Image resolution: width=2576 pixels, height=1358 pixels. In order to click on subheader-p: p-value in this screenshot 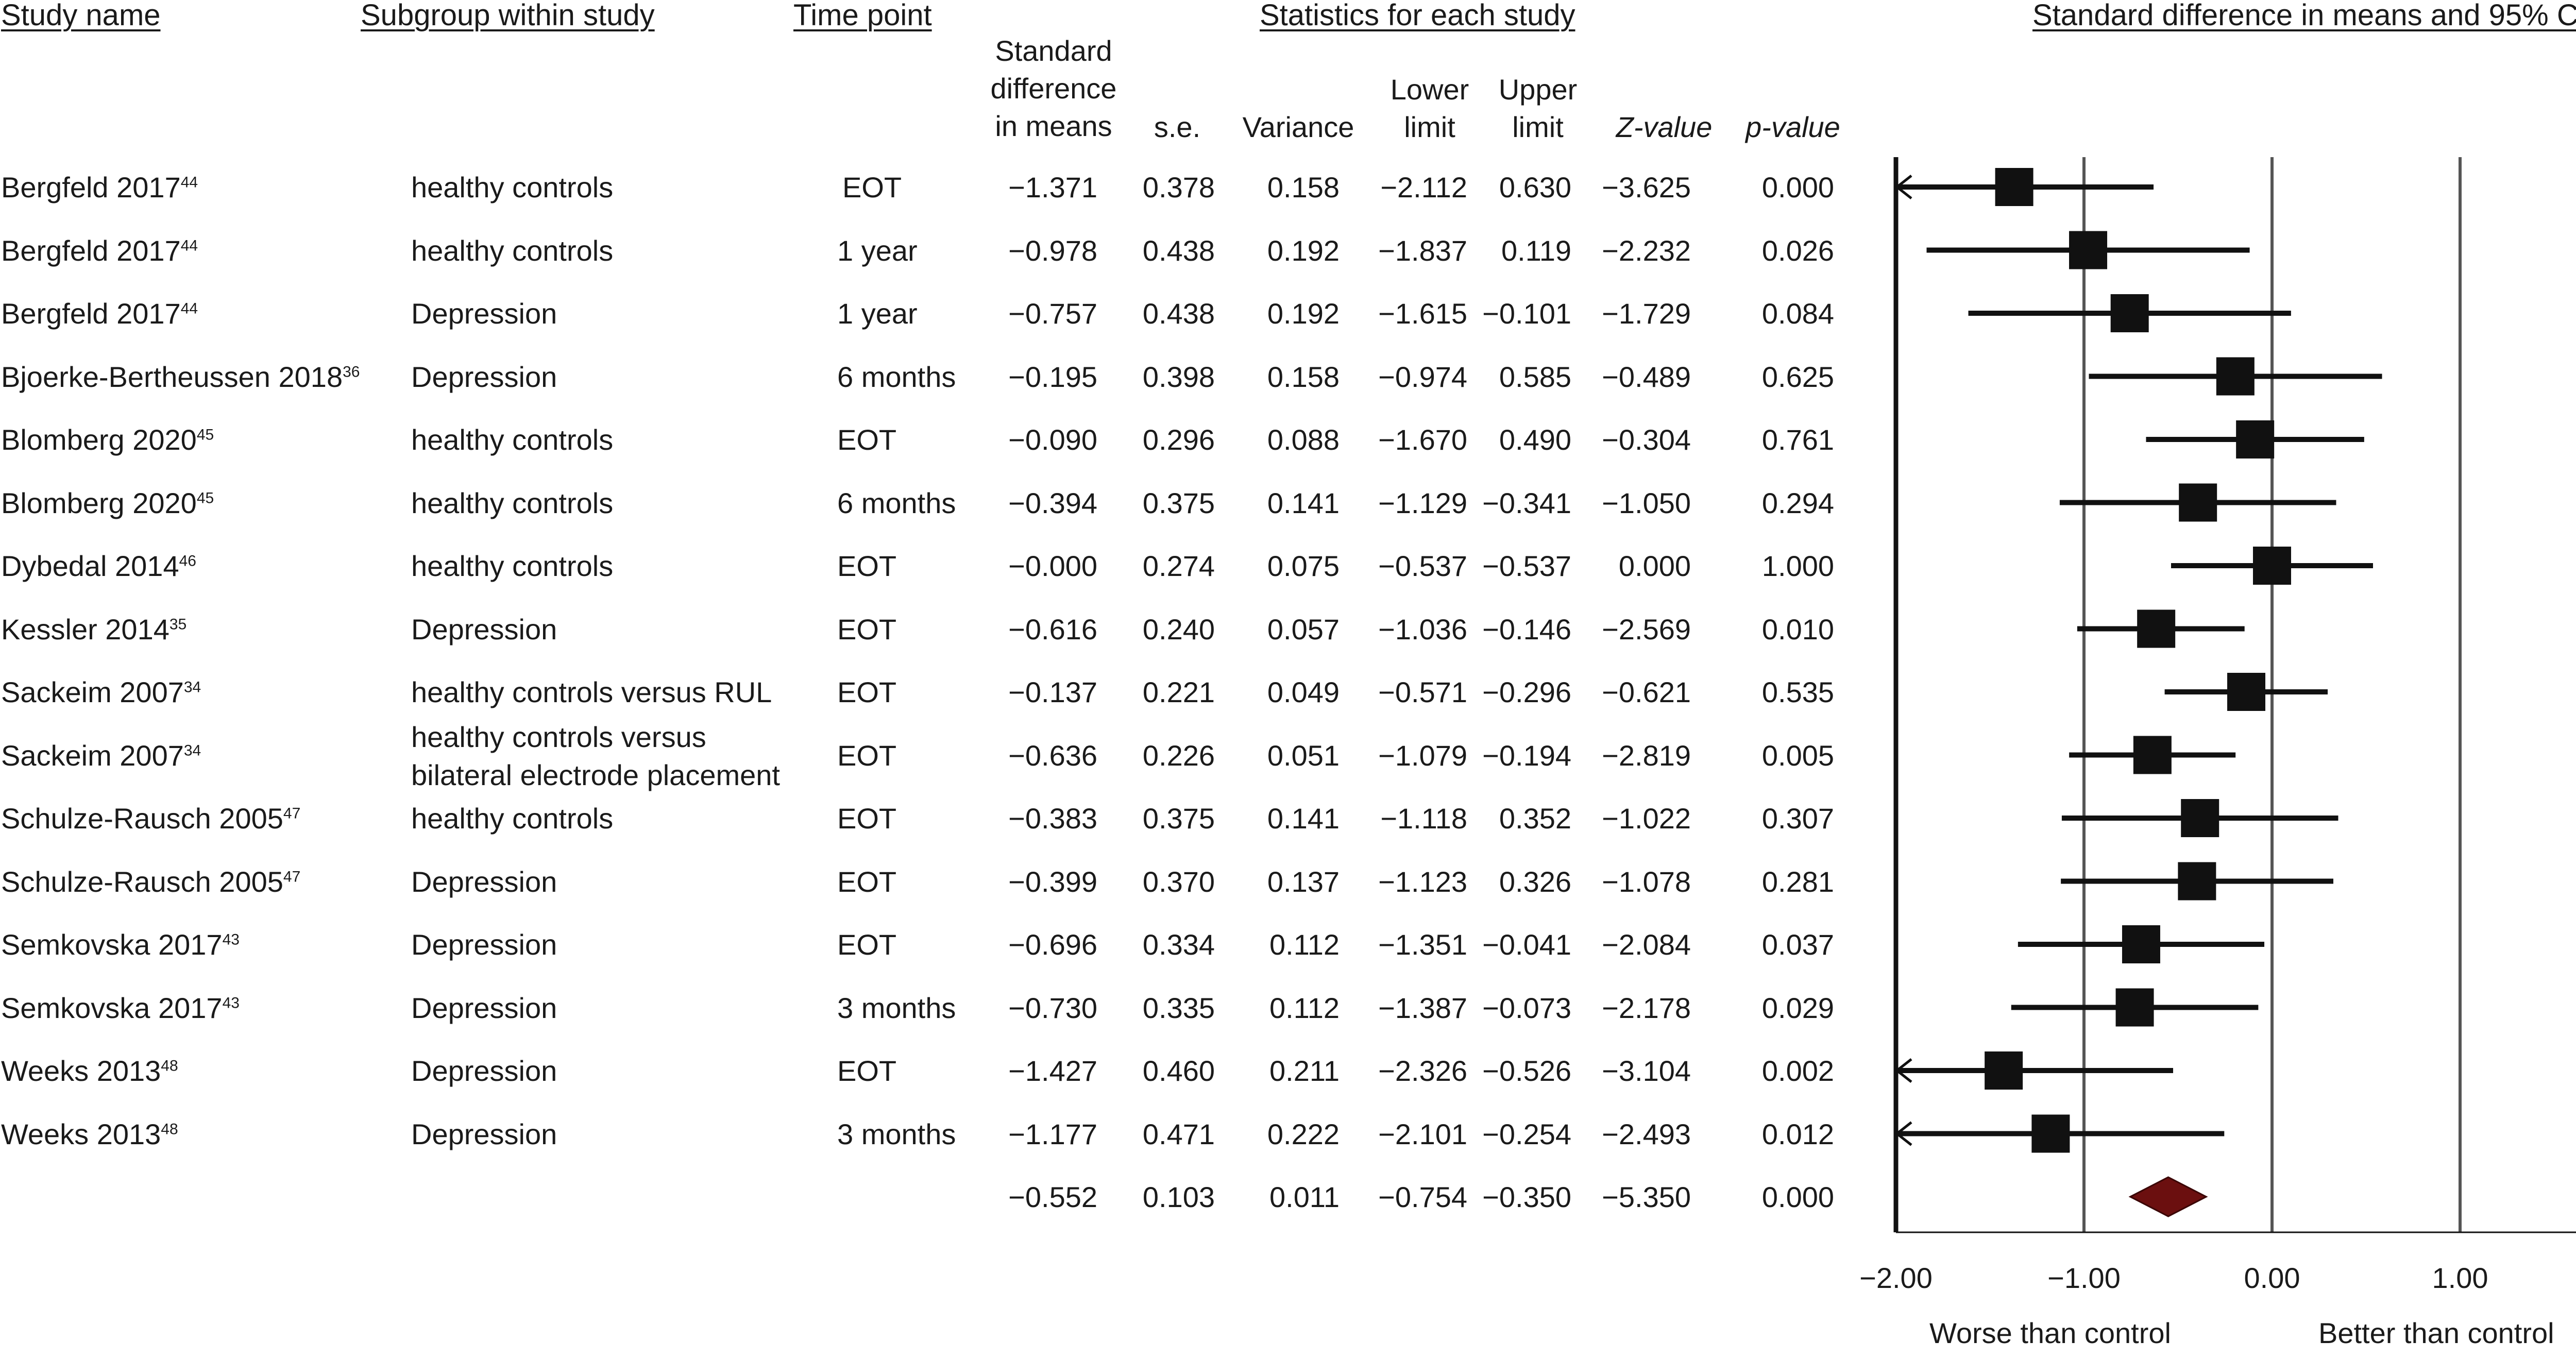, I will do `click(1792, 127)`.